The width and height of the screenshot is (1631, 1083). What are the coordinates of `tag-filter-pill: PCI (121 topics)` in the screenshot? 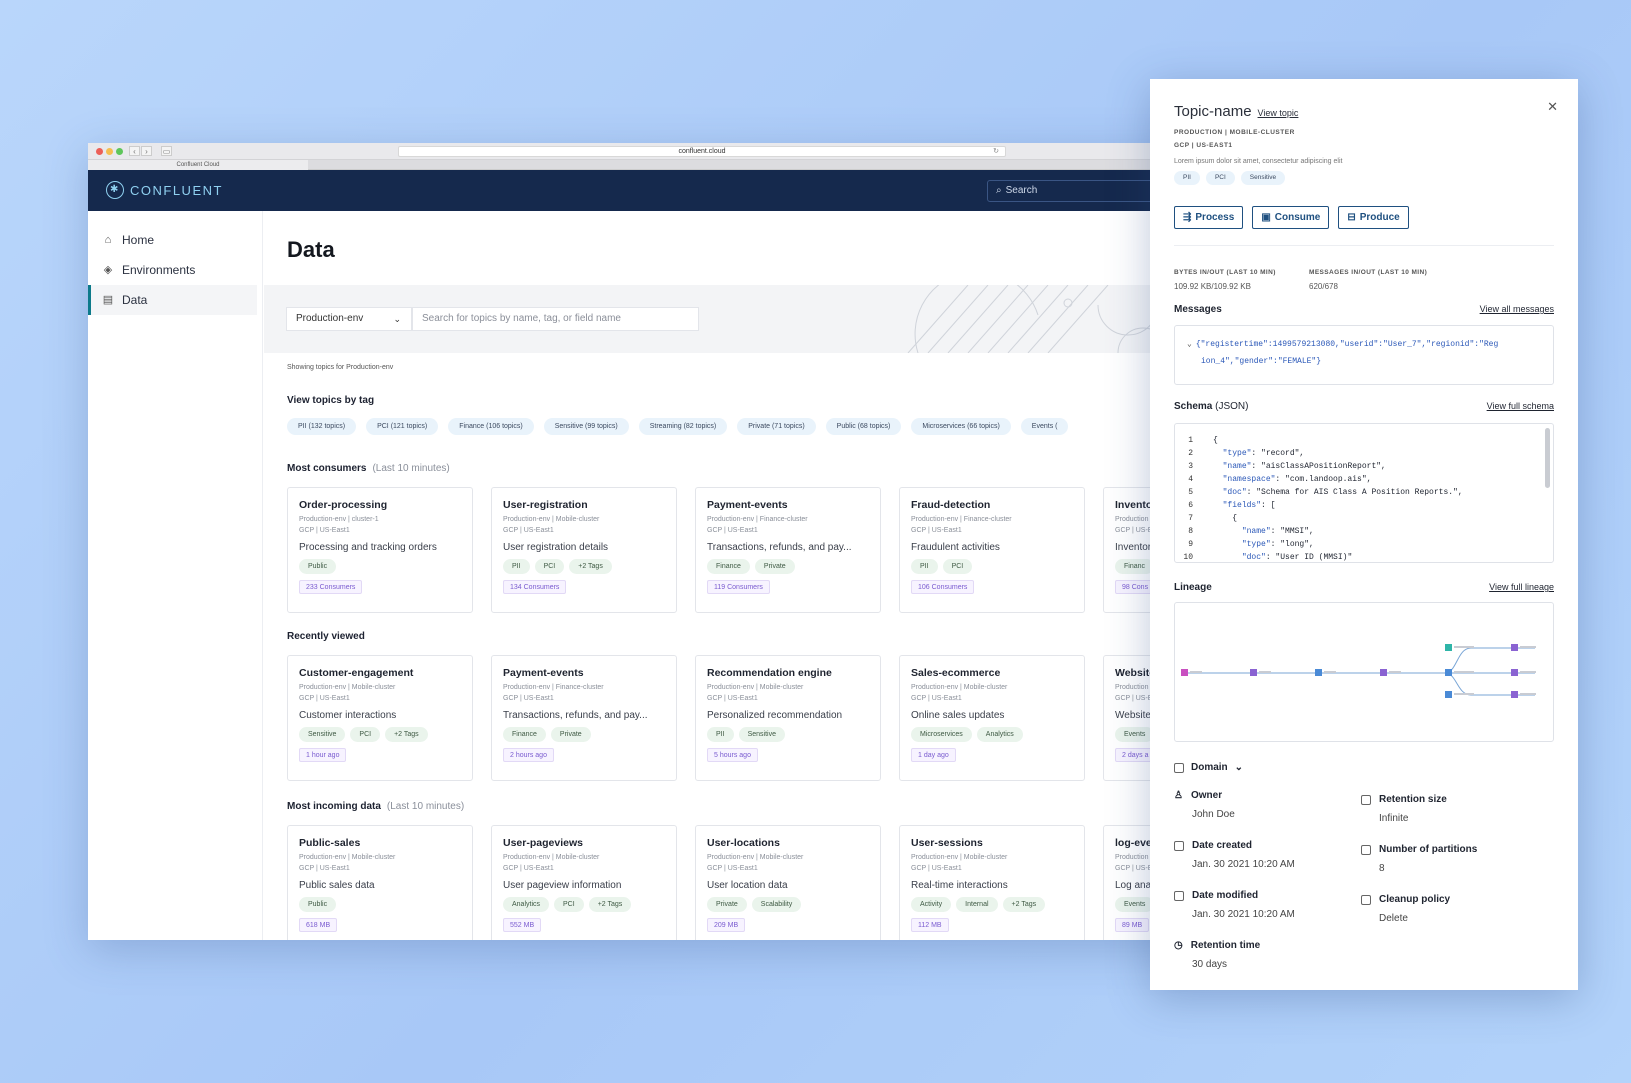 It's located at (402, 426).